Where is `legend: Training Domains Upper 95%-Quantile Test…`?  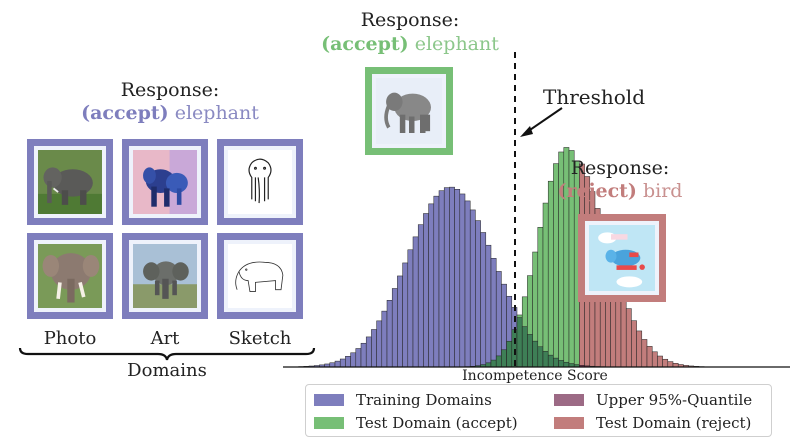
legend: Training Domains Upper 95%-Quantile Test… is located at coordinates (538, 410).